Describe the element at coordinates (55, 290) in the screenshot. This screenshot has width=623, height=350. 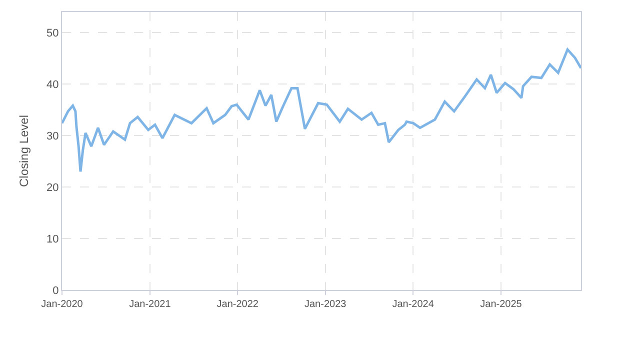
I see `y-tick-label: 0` at that location.